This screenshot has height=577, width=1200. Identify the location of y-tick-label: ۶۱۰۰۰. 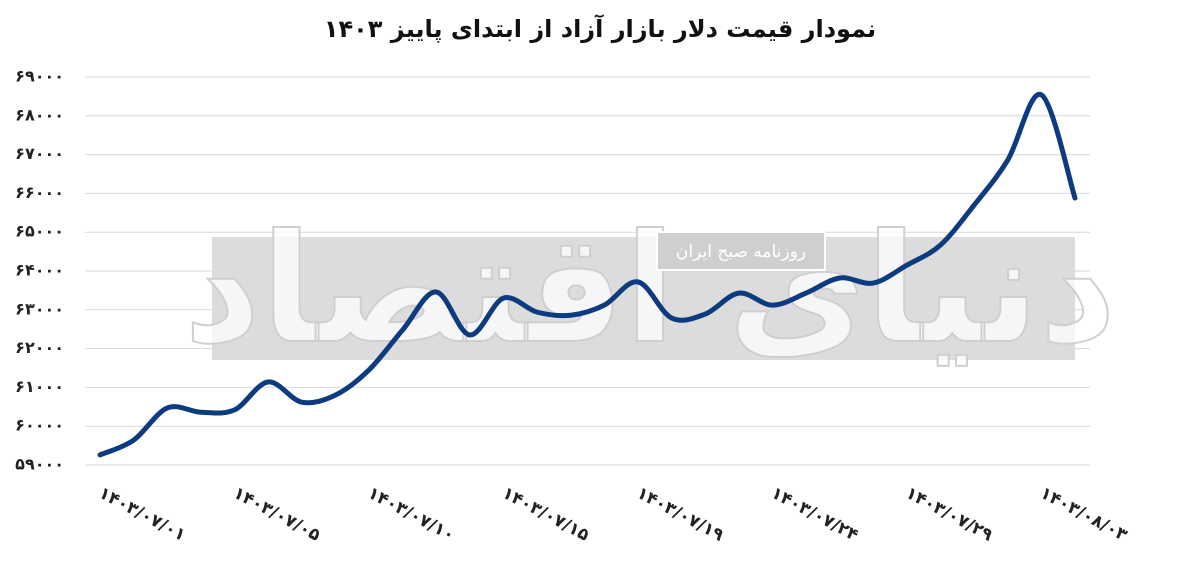
(39, 386).